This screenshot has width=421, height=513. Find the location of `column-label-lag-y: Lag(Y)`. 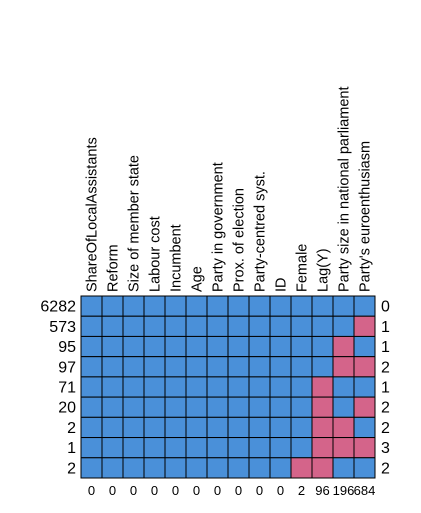

column-label-lag-y: Lag(Y) is located at coordinates (324, 270).